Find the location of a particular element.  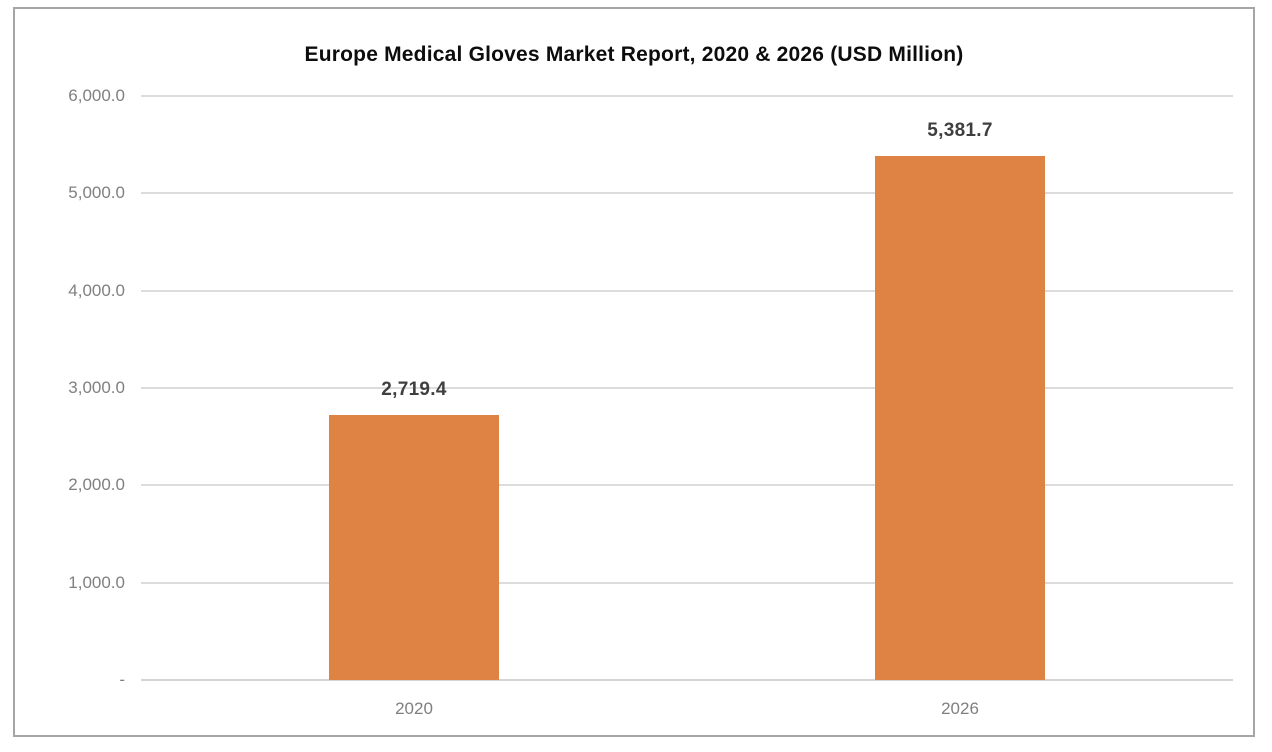

bar-2026 is located at coordinates (960, 418).